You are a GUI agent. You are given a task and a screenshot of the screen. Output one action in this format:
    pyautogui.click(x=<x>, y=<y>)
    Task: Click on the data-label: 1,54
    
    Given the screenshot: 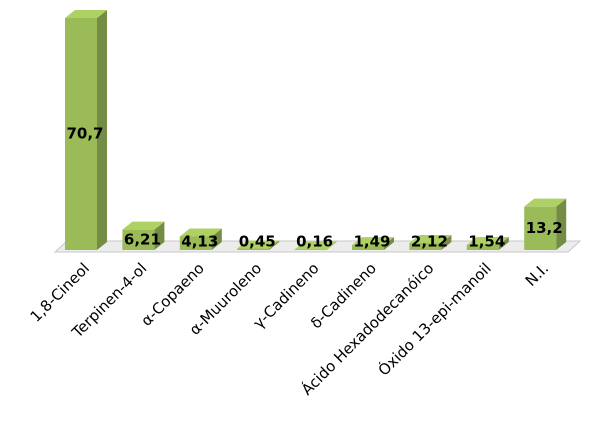 What is the action you would take?
    pyautogui.click(x=486, y=242)
    